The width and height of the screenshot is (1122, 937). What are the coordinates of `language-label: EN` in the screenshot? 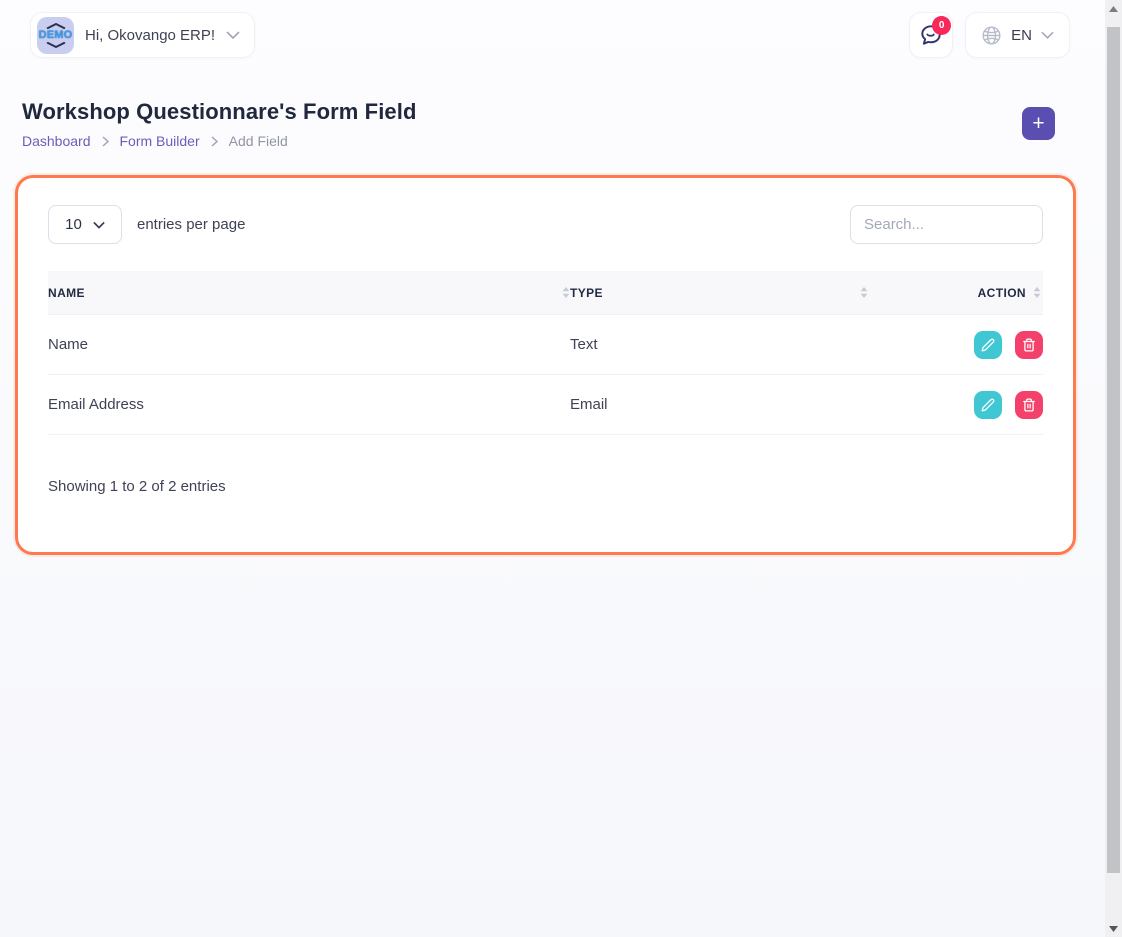 It's located at (1021, 35).